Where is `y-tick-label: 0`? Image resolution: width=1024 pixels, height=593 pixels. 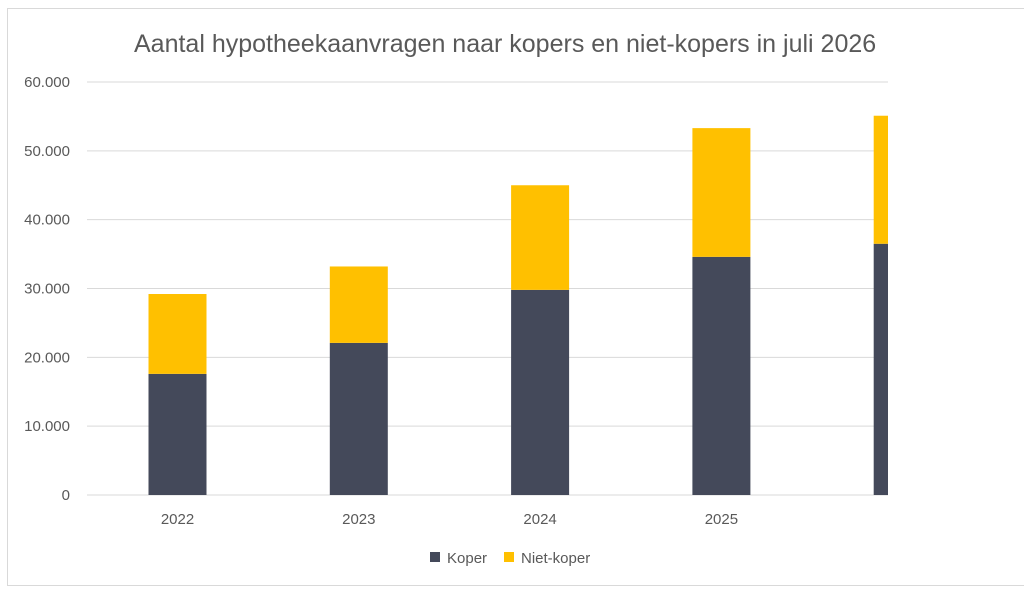 y-tick-label: 0 is located at coordinates (66, 495).